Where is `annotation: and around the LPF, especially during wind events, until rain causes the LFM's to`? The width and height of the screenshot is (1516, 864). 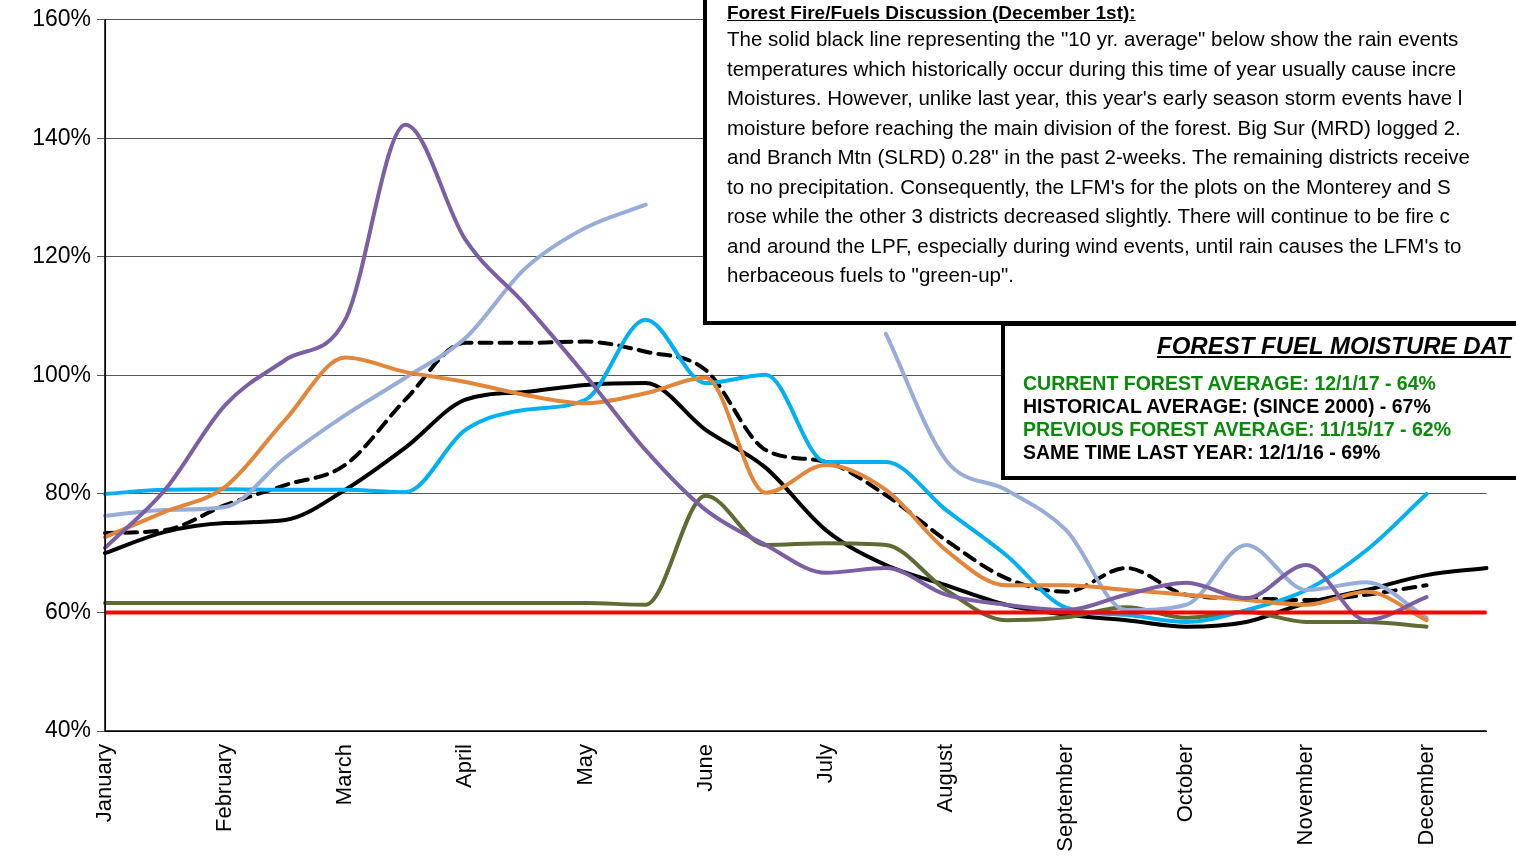 annotation: and around the LPF, especially during wind events, until rain causes the LFM's to is located at coordinates (1095, 245).